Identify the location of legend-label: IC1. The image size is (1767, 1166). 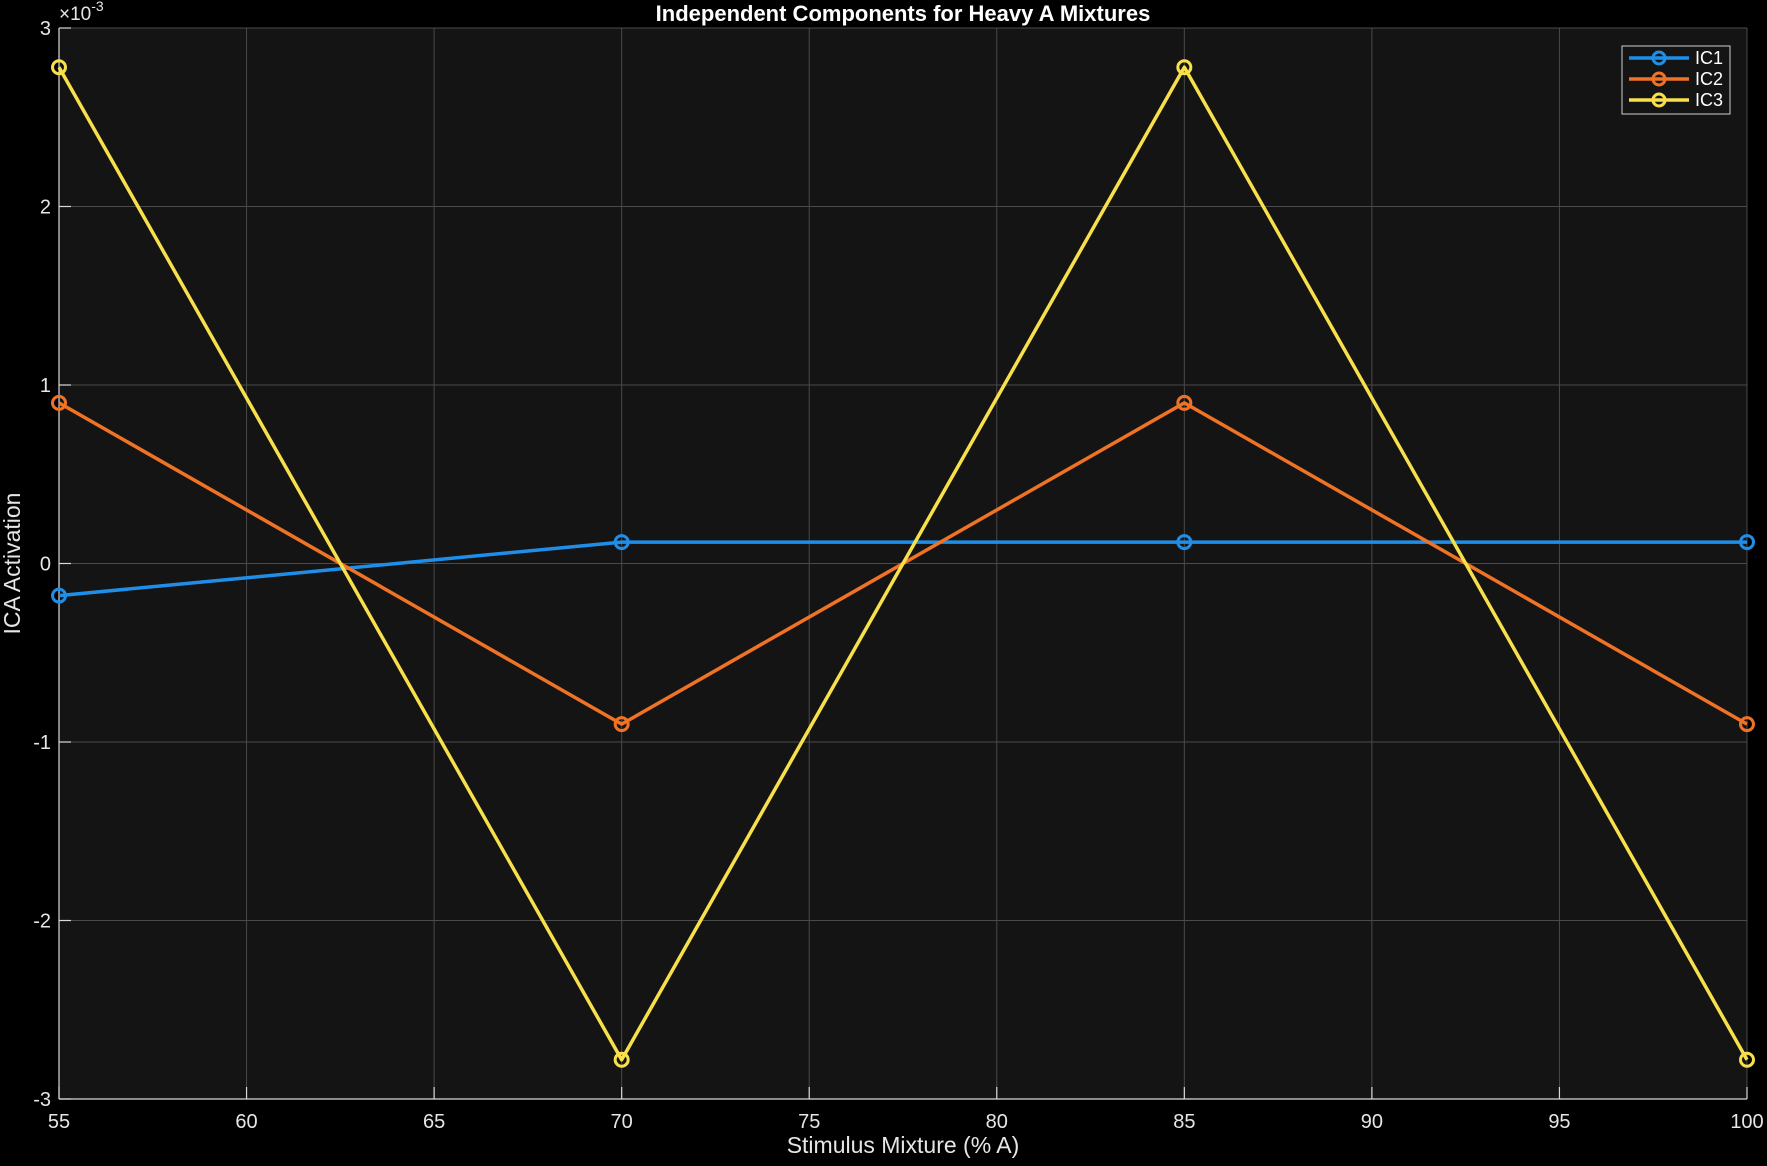
(1709, 58).